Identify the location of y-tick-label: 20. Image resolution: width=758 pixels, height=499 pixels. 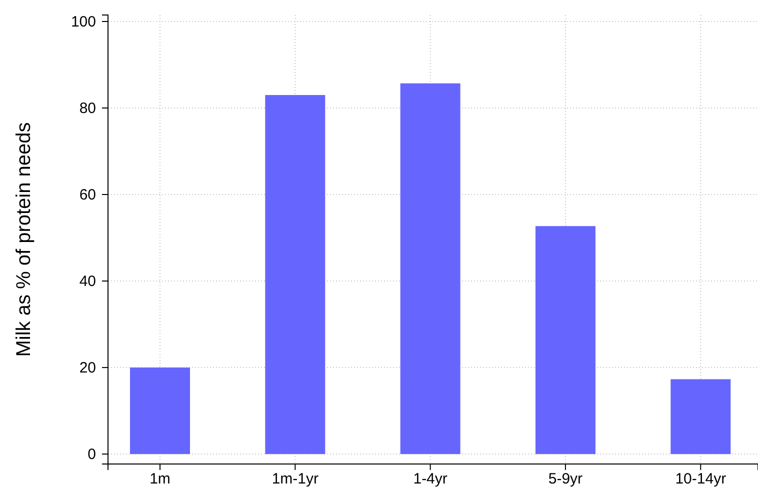
(87, 367).